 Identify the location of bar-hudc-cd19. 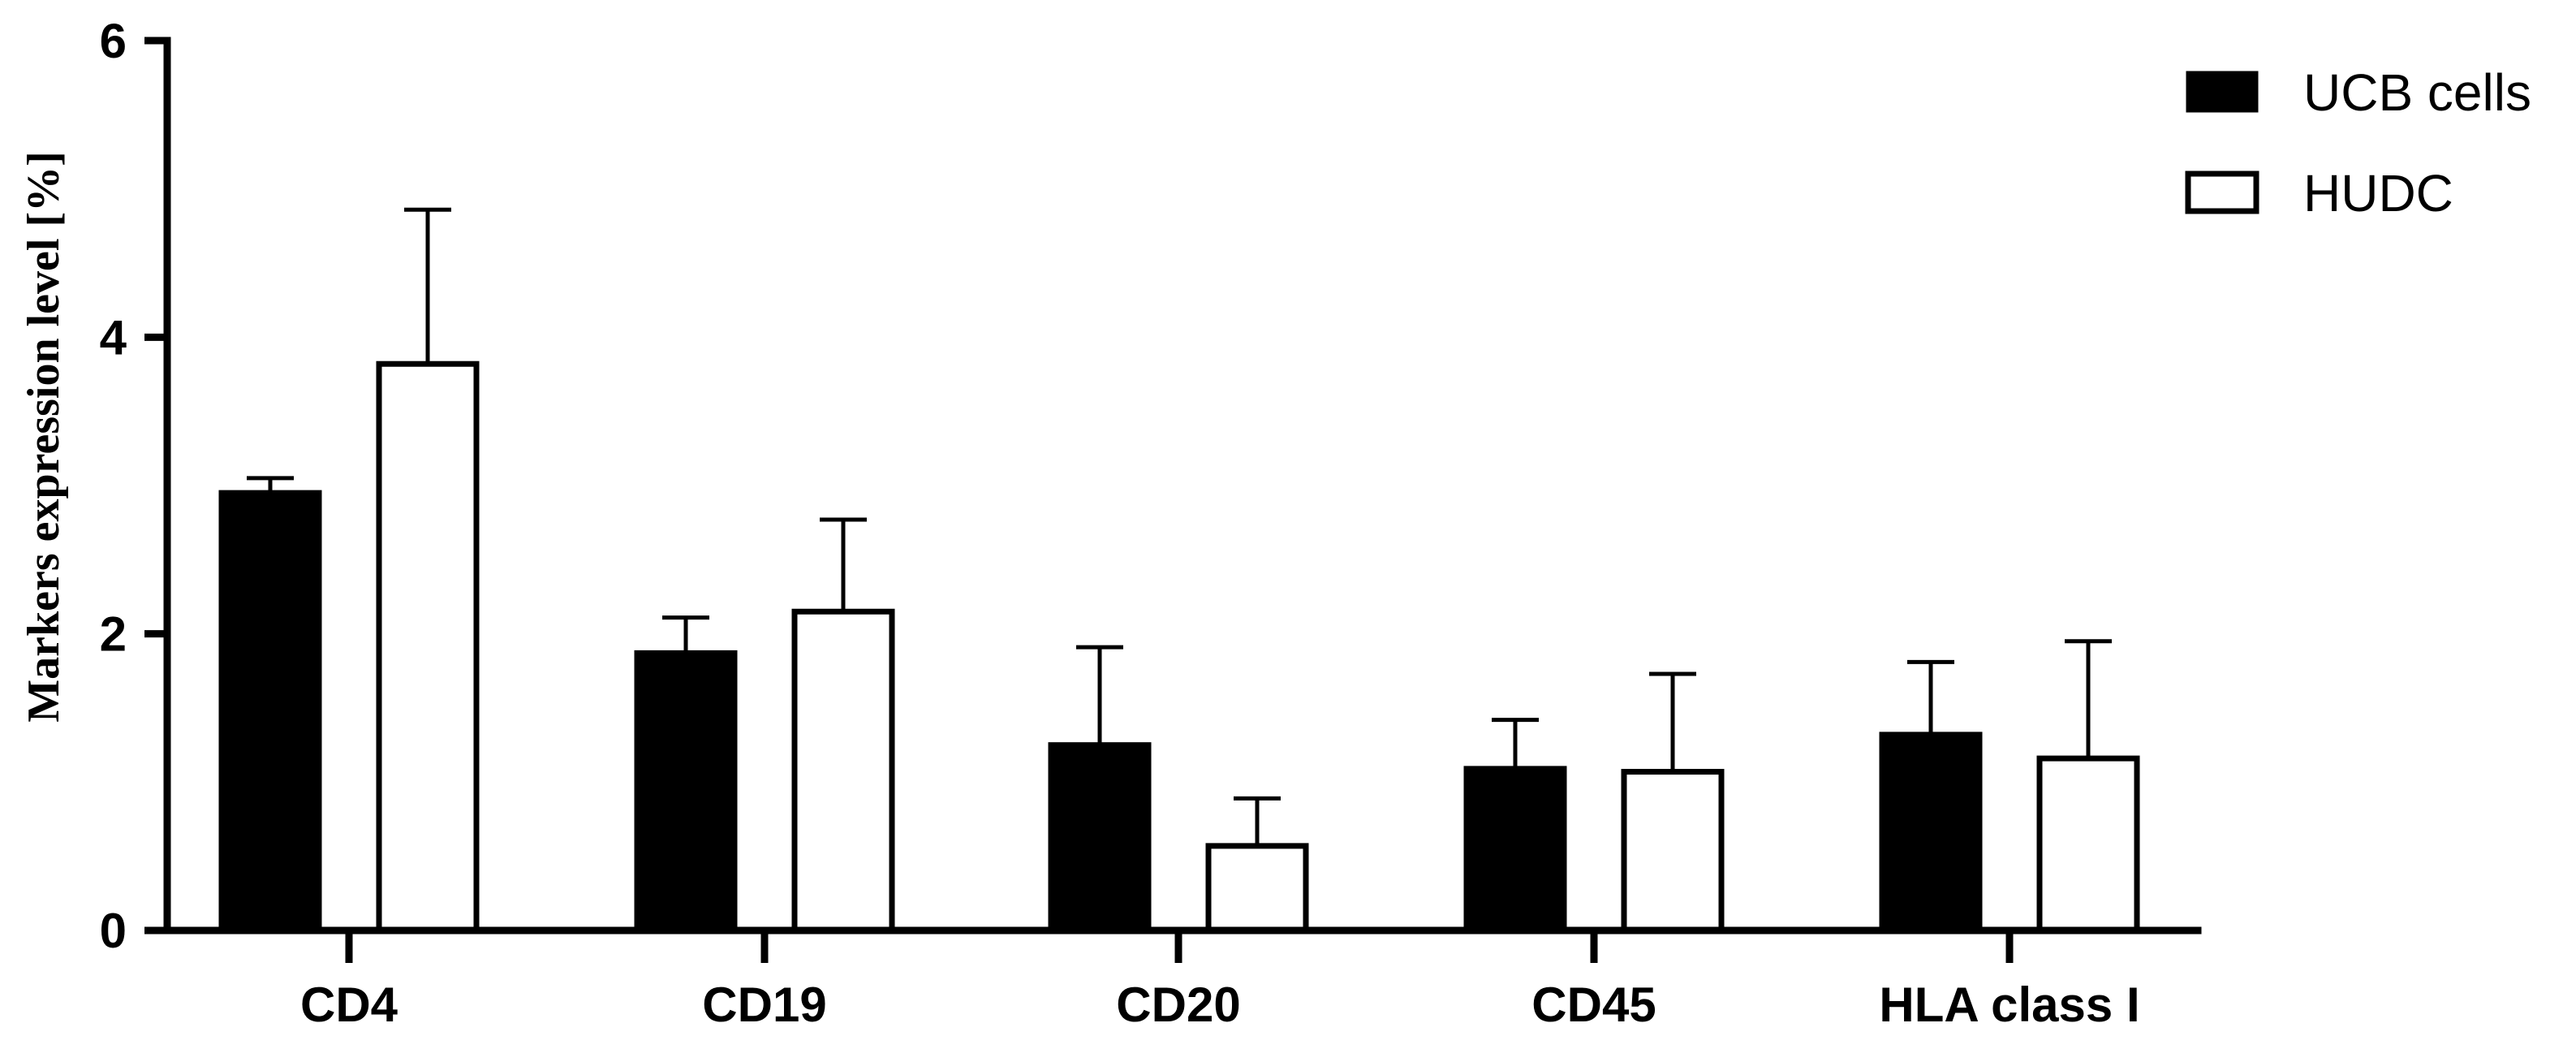
(843, 771).